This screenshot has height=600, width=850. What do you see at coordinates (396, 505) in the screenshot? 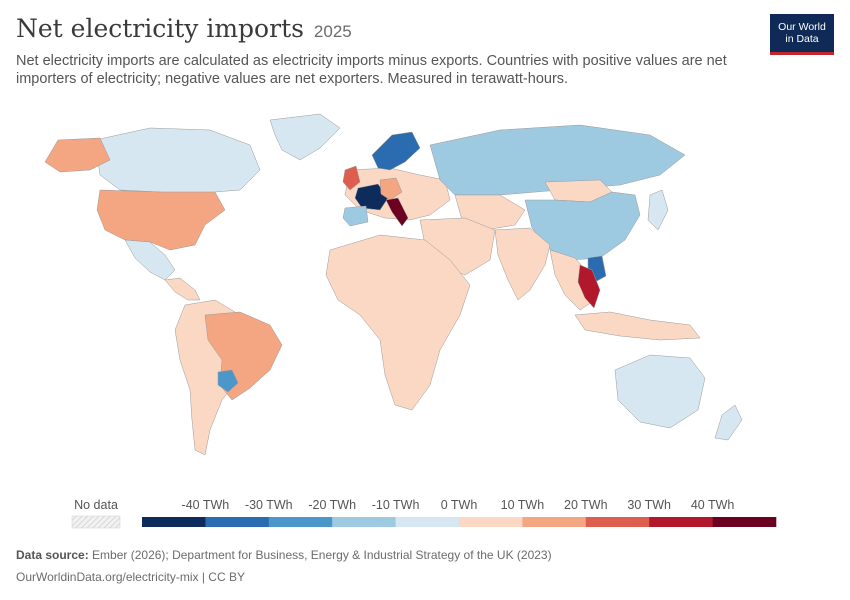
I see `legend-tick-label: -10 TWh` at bounding box center [396, 505].